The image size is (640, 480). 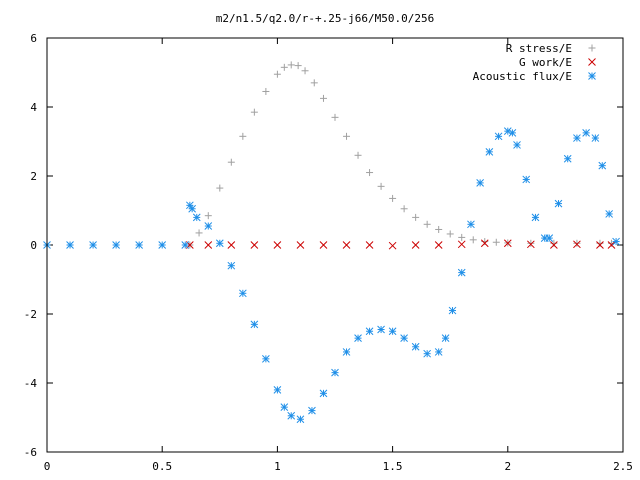 I want to click on x-tick-label: 1, so click(x=277, y=466).